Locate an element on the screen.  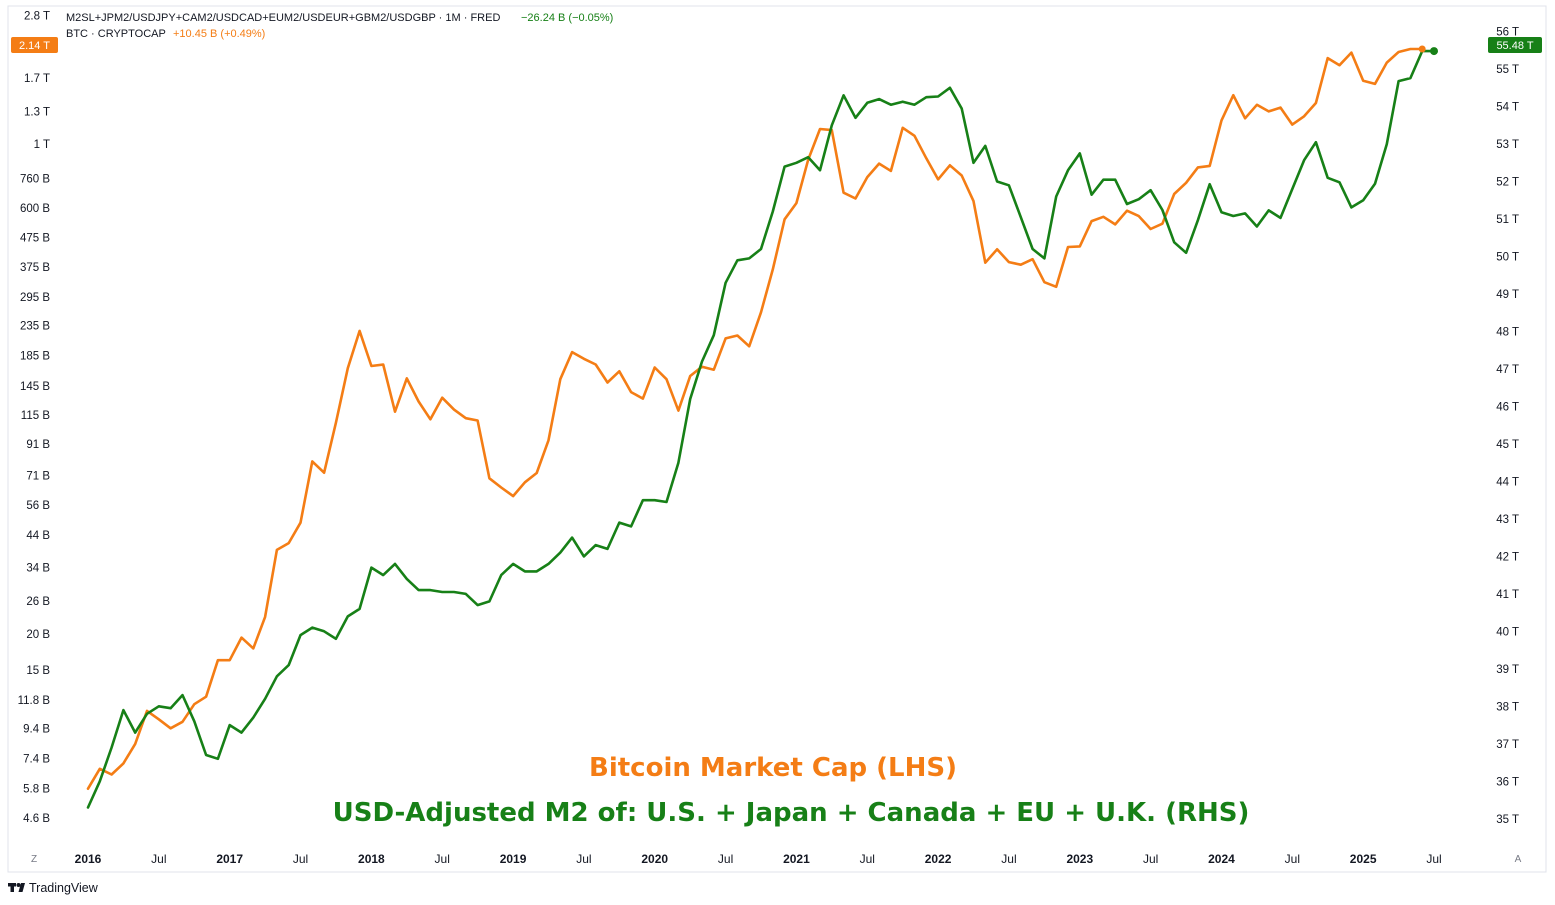
right-axis-tick-label: 41 T is located at coordinates (1507, 595).